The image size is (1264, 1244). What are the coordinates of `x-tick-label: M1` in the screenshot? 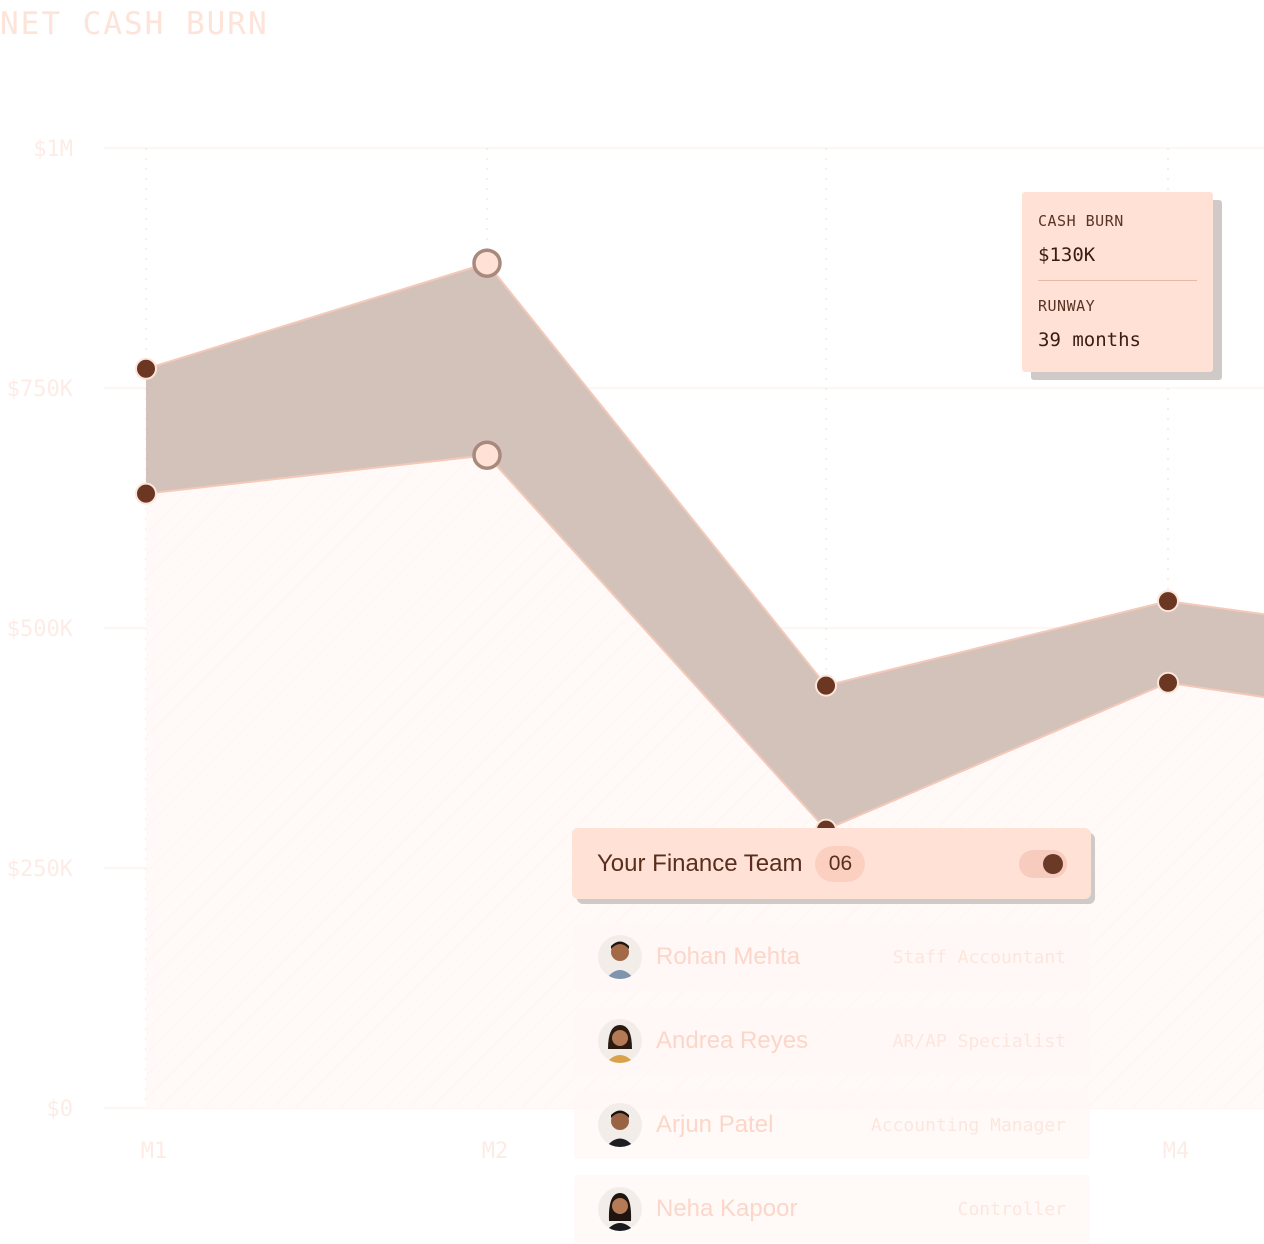 It's located at (154, 1151).